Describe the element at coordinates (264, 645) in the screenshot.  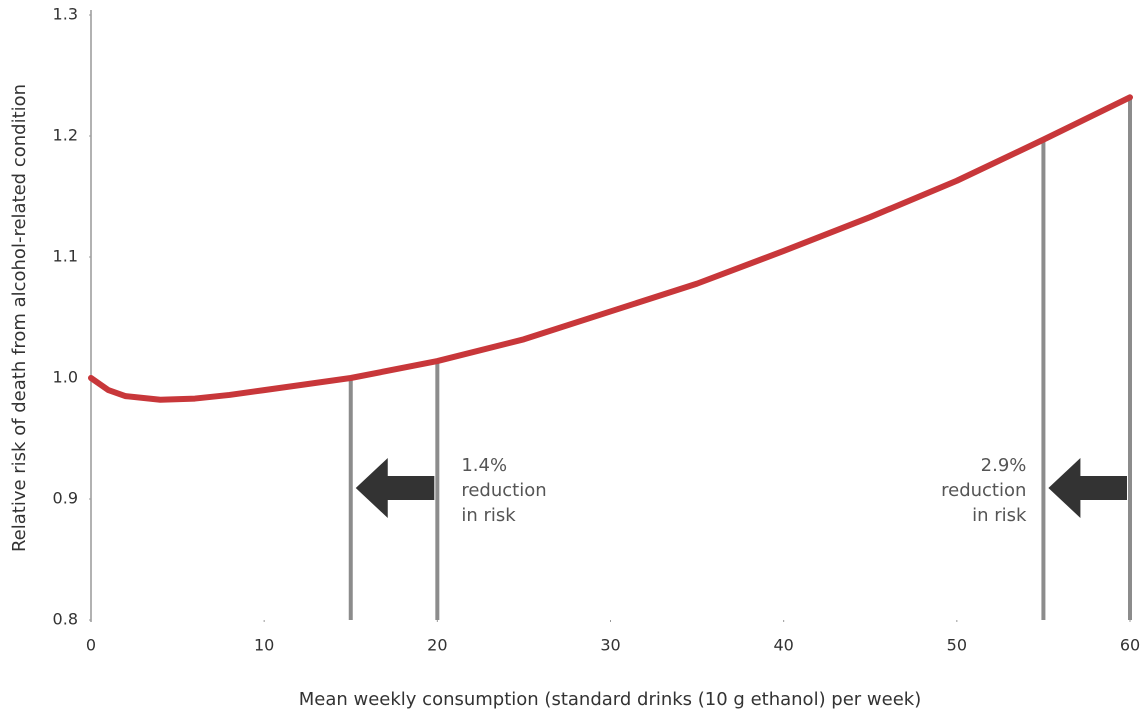
I see `x-tick-label: 10` at that location.